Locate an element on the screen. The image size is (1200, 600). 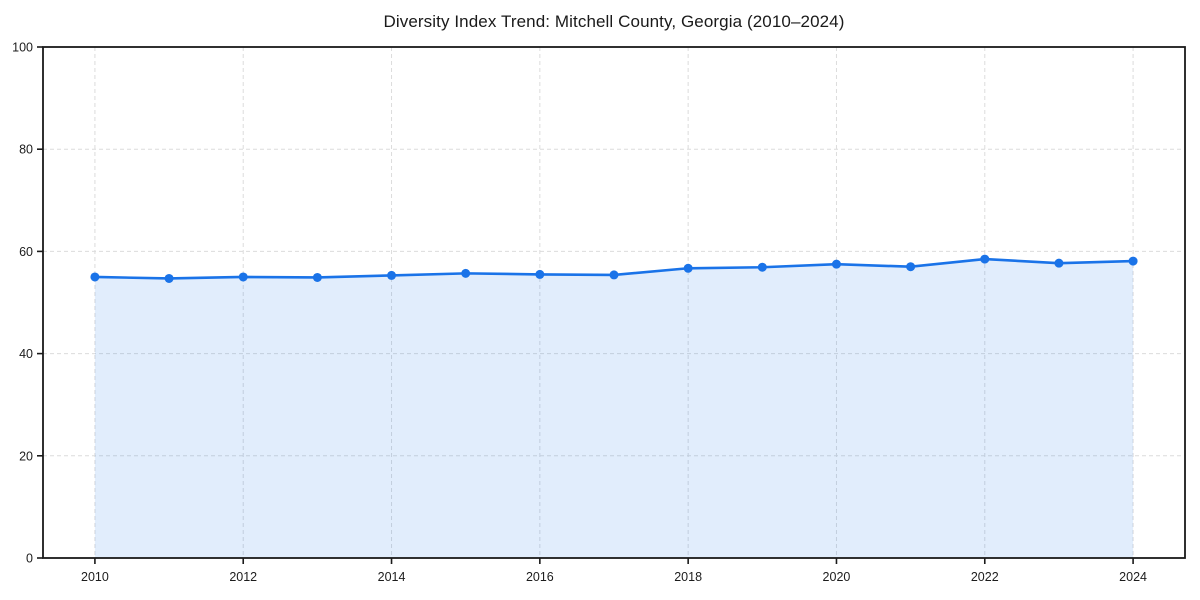
y-axis-tick-label: 40 is located at coordinates (26, 354).